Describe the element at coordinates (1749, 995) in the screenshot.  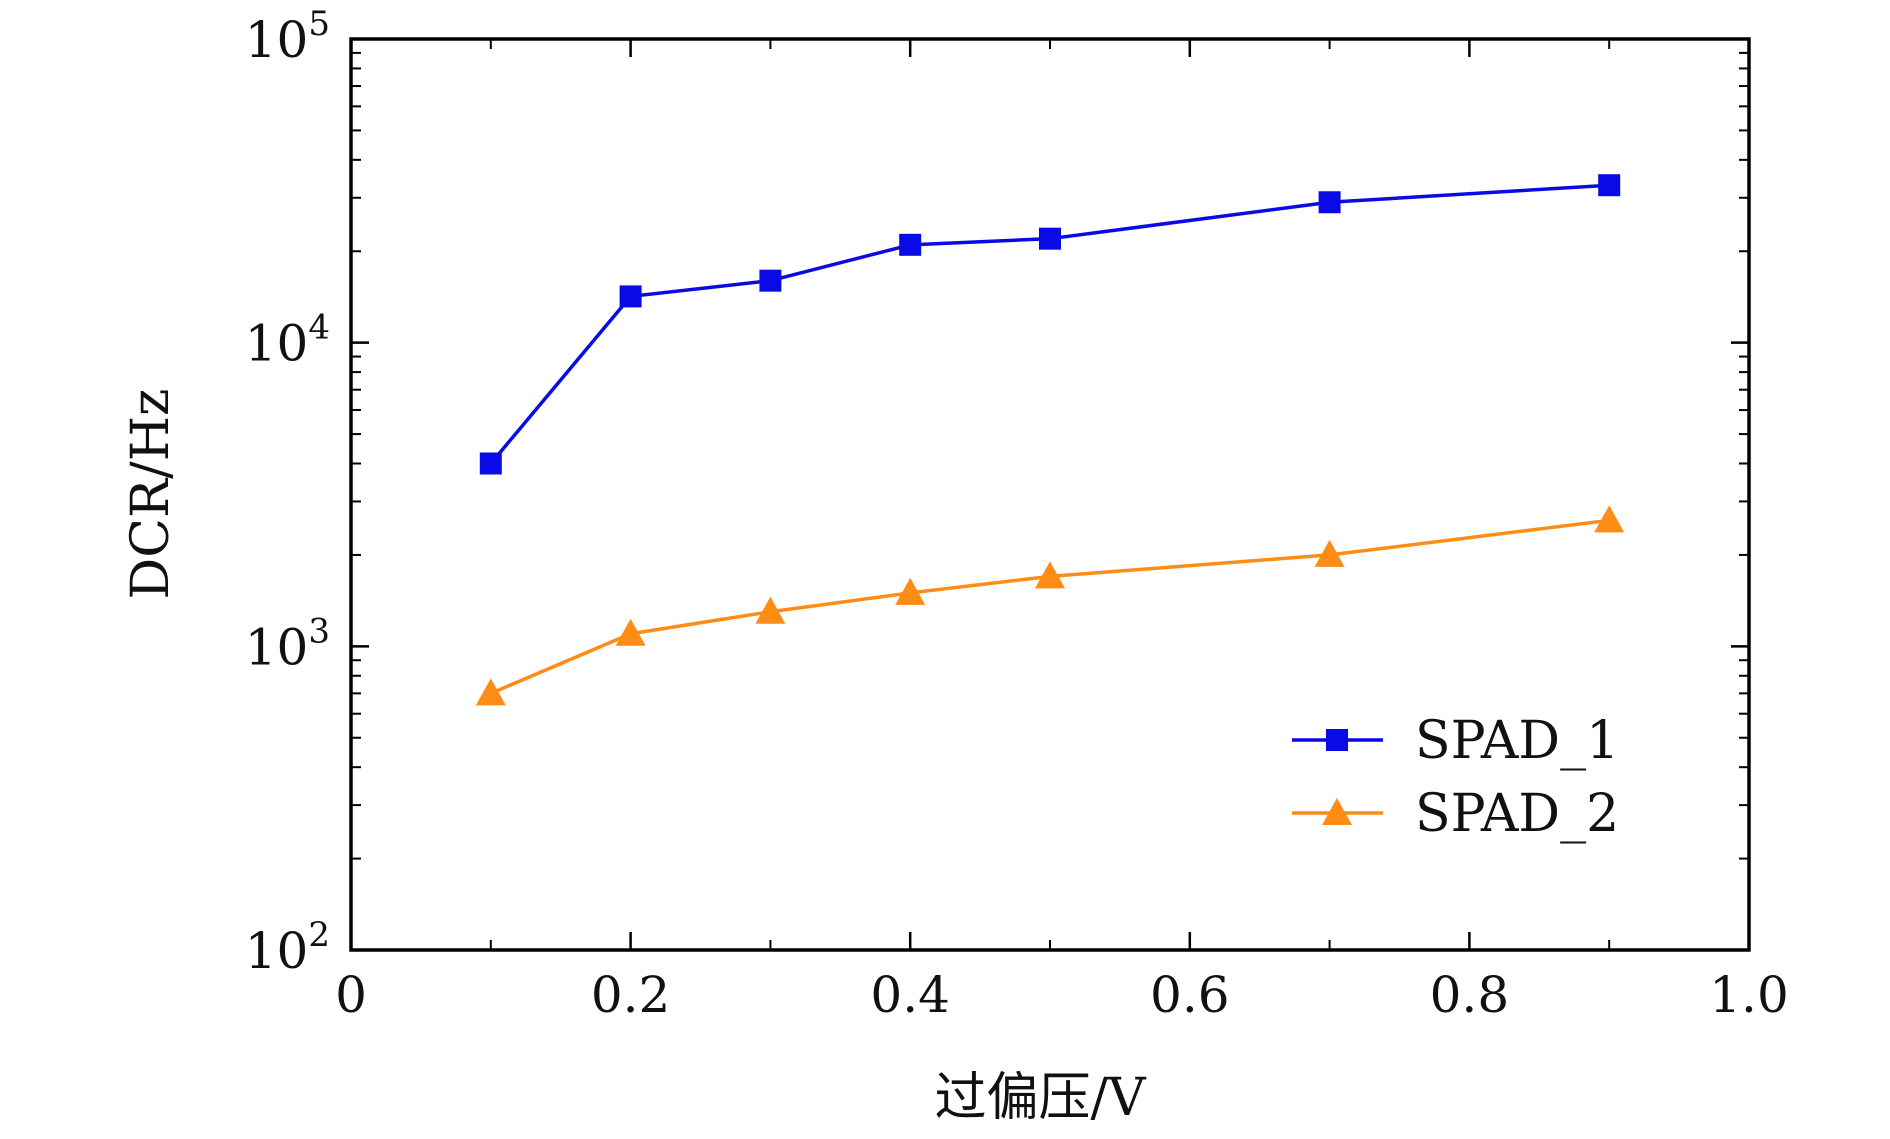
I see `x-tick-label: 1.0` at that location.